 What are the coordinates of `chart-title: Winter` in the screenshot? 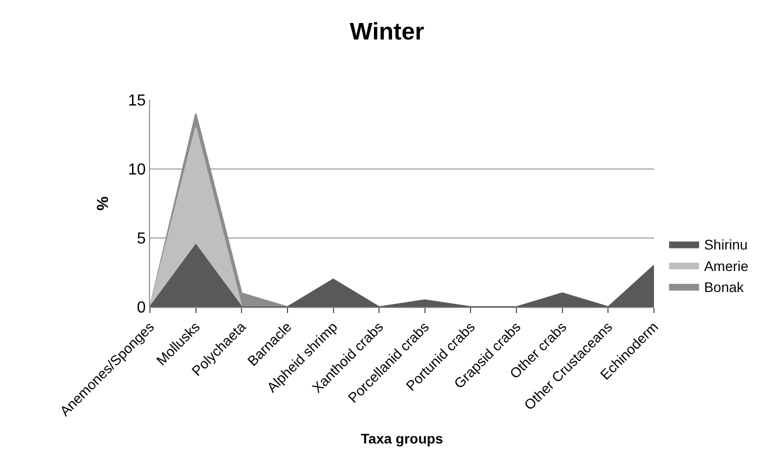 It's located at (387, 32).